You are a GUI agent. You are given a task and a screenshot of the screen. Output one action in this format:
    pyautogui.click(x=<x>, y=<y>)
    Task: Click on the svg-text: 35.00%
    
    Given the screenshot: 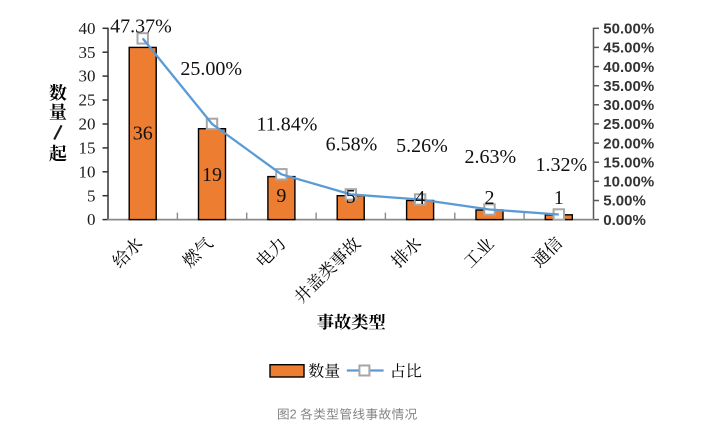 What is the action you would take?
    pyautogui.click(x=628, y=86)
    